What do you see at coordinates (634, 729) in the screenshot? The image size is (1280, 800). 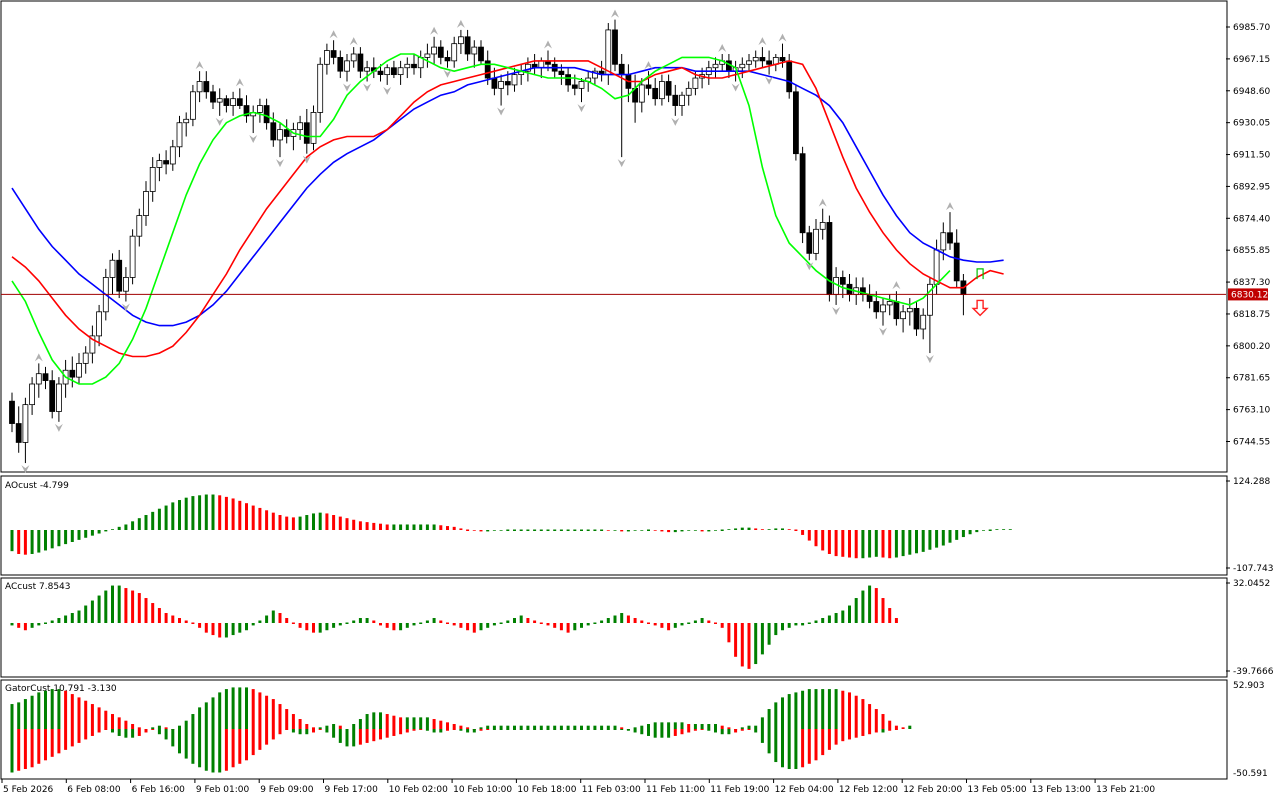 I see `gator-panel: GatorCust 10.791 -3.130 52.903 -50.591` at bounding box center [634, 729].